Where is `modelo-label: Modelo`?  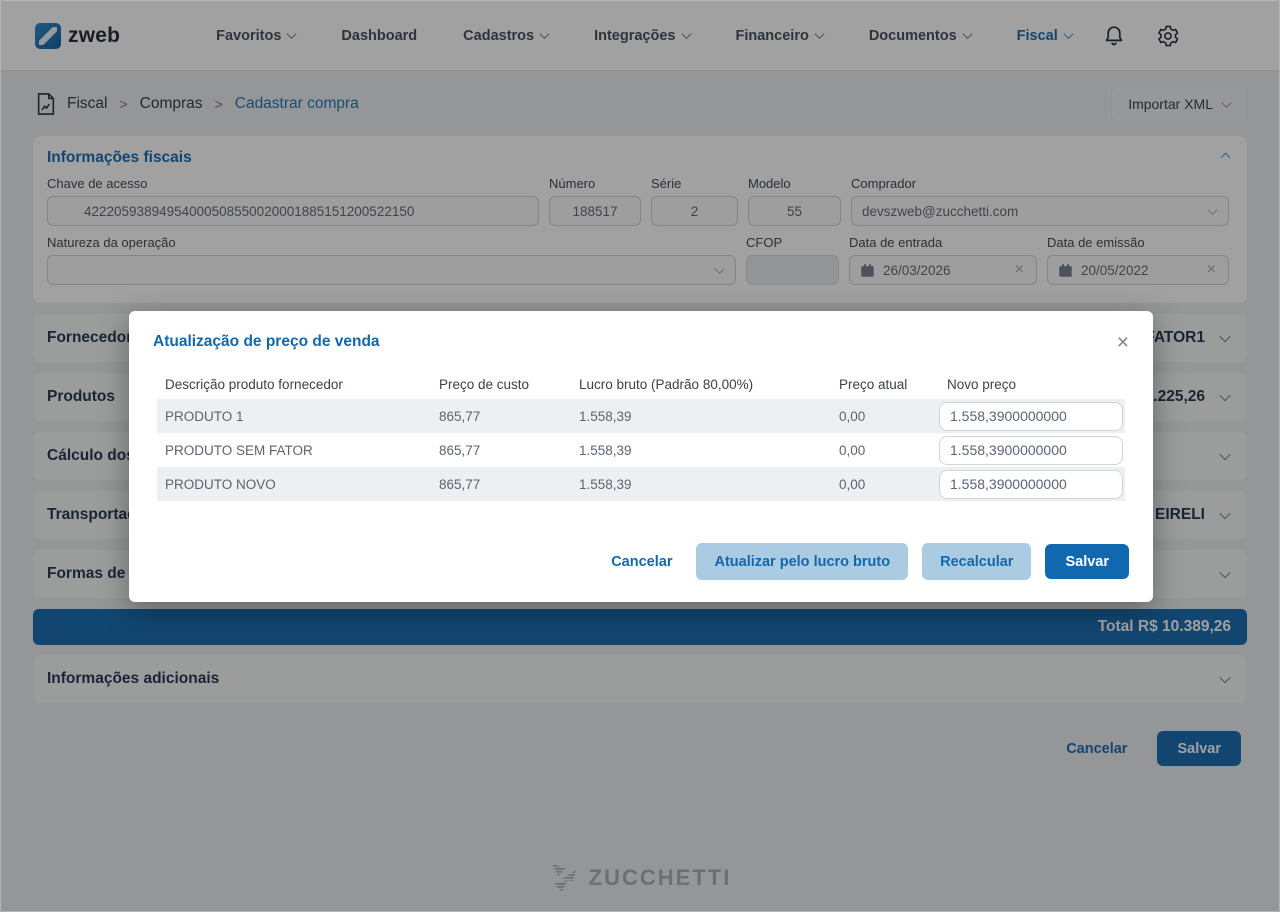
modelo-label: Modelo is located at coordinates (769, 183).